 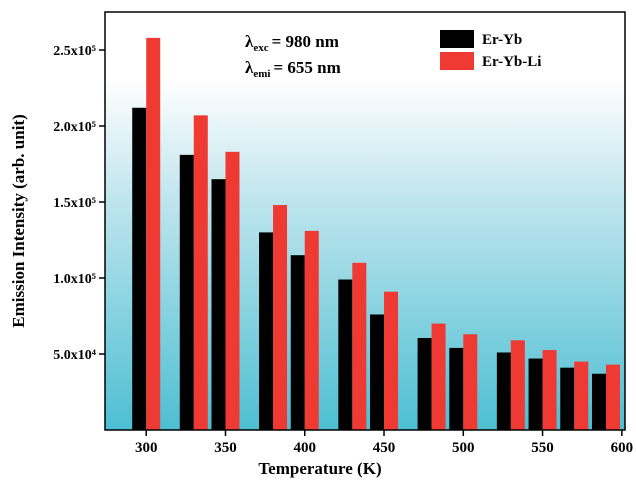 I want to click on y-tick-label: 5.0x10⁴, so click(x=75, y=355).